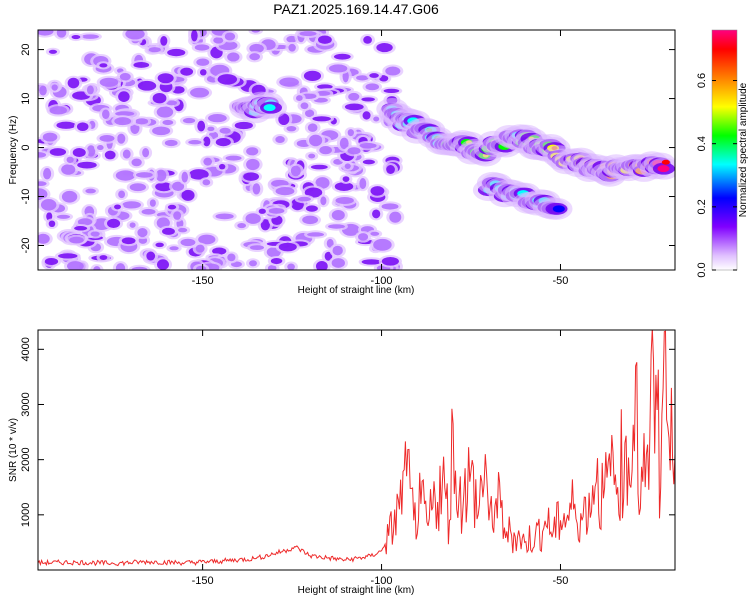 The width and height of the screenshot is (750, 600). What do you see at coordinates (665, 162) in the screenshot?
I see `ridge-max-peak` at bounding box center [665, 162].